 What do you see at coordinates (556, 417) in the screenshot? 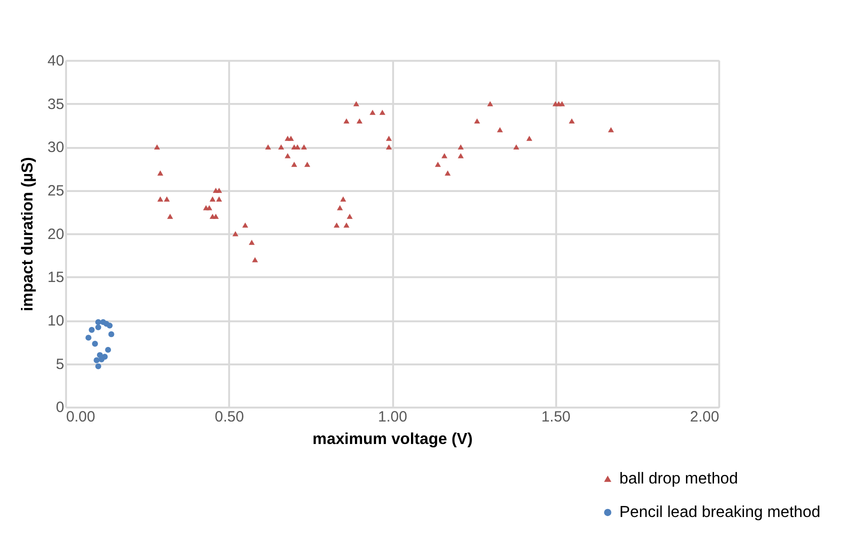
I see `x-tick-label: 1.50` at bounding box center [556, 417].